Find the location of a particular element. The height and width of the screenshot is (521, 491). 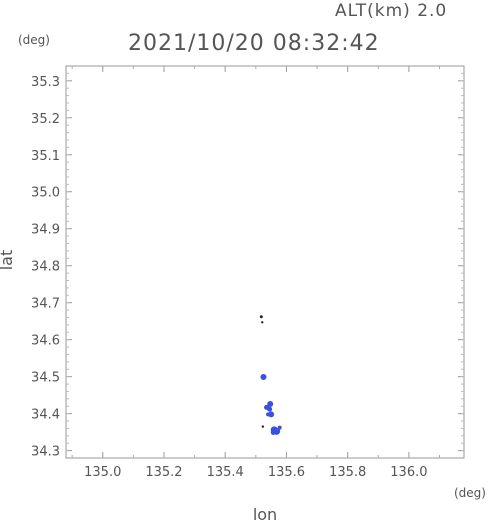

y-tick-label: 34.5 is located at coordinates (45, 378).